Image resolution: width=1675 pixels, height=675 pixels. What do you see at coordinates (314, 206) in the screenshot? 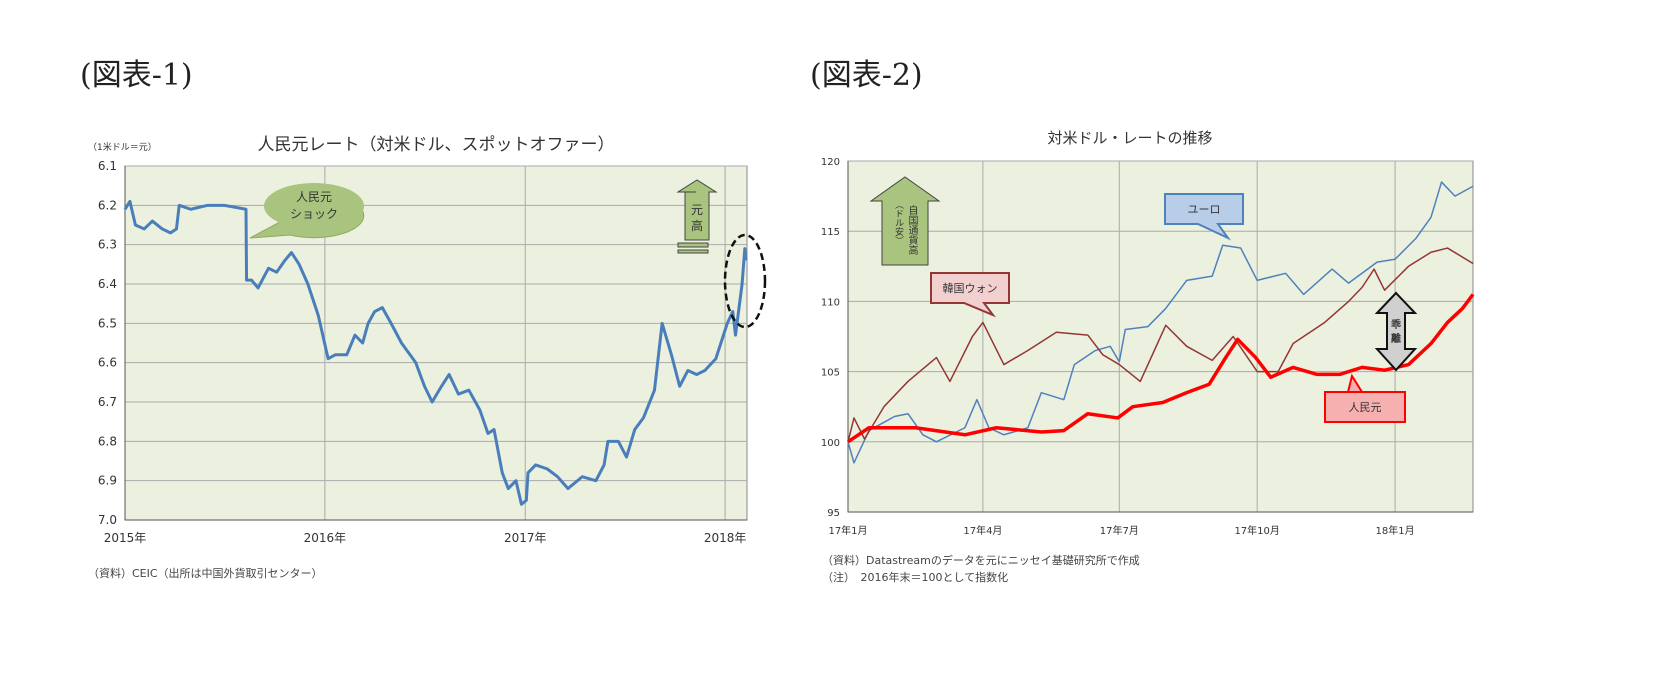
I see `shock-callout-bubble` at bounding box center [314, 206].